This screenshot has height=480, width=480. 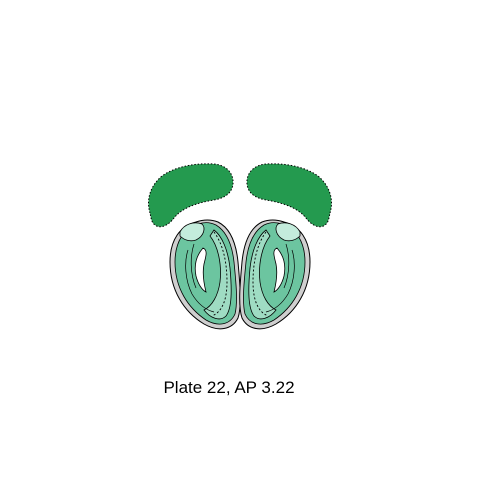 I want to click on left-layer-line, so click(x=219, y=274).